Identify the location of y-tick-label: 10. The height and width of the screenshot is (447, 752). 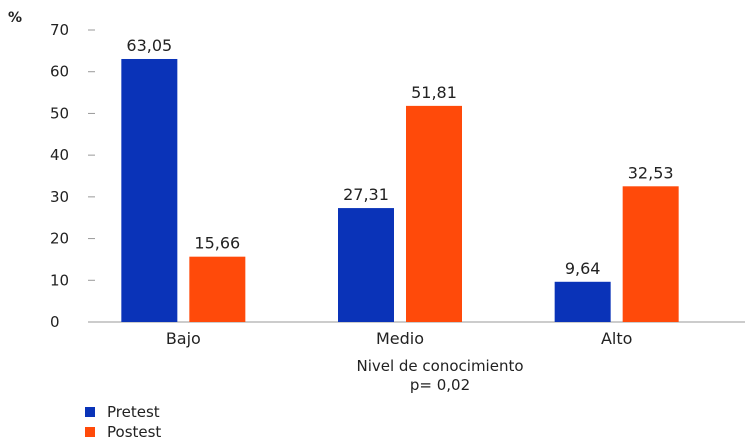
(59, 280).